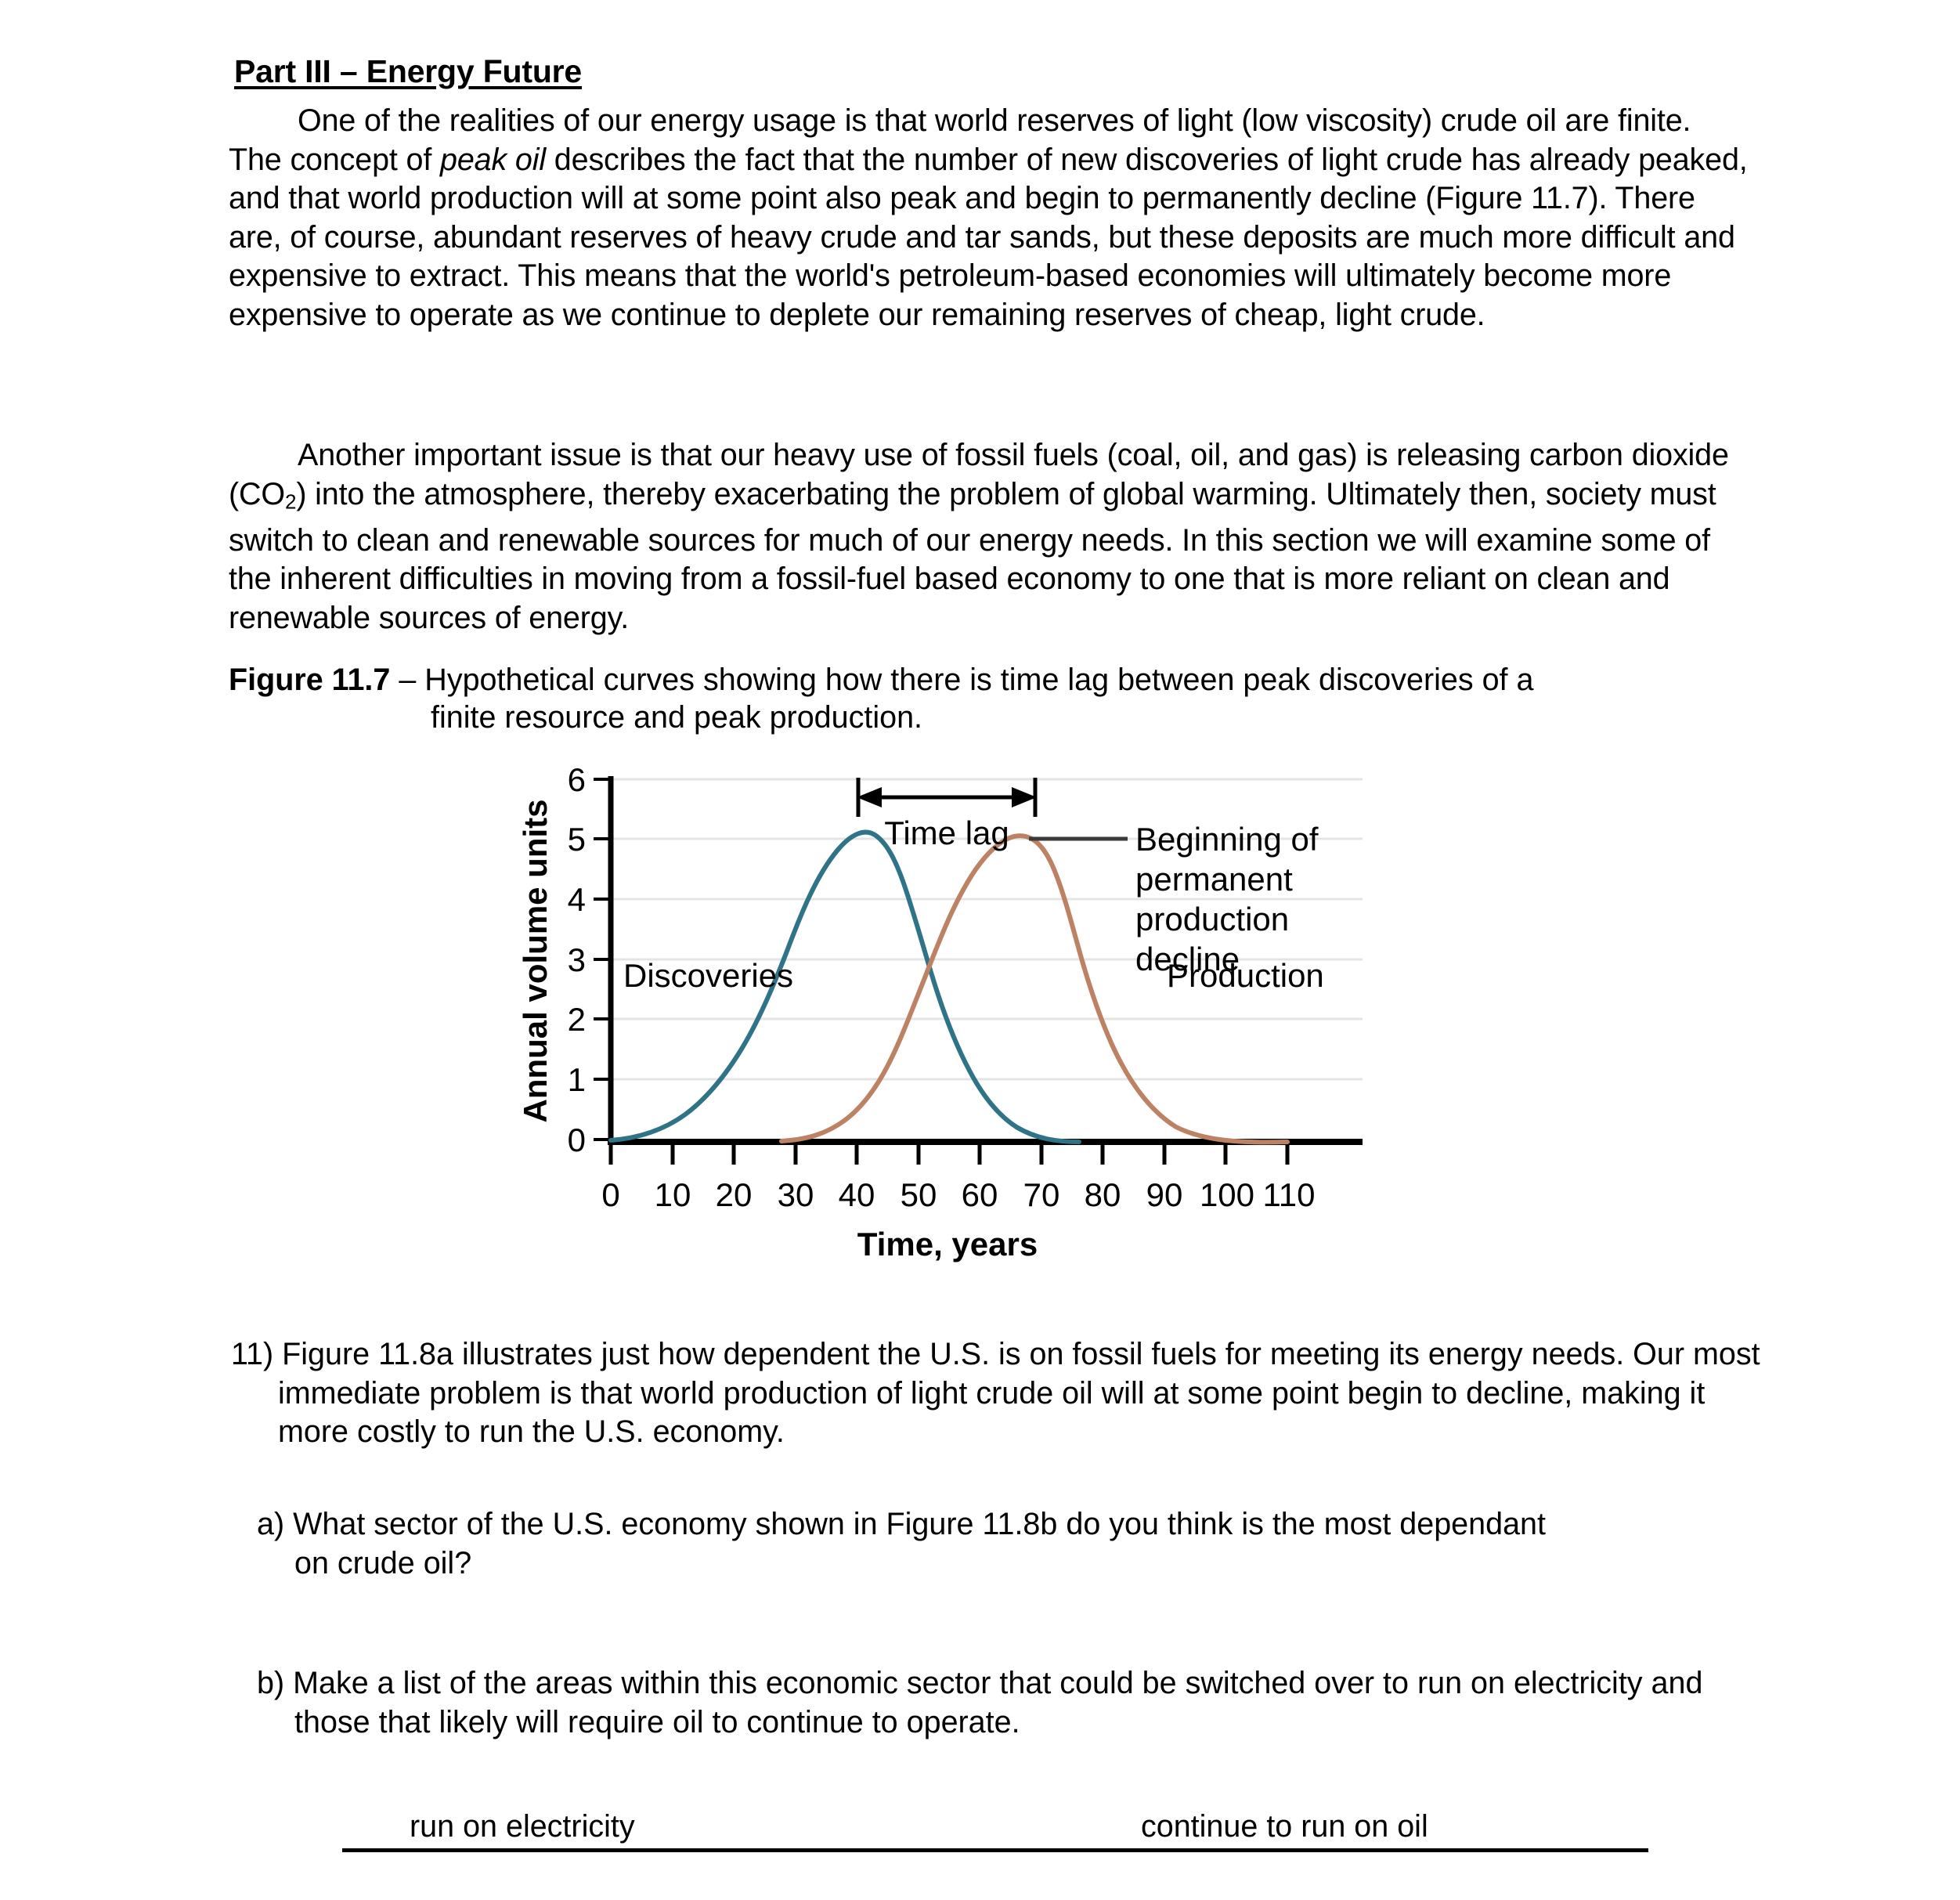 This screenshot has height=1900, width=1960. Describe the element at coordinates (310, 680) in the screenshot. I see `figure-number: Figure 11.7` at that location.